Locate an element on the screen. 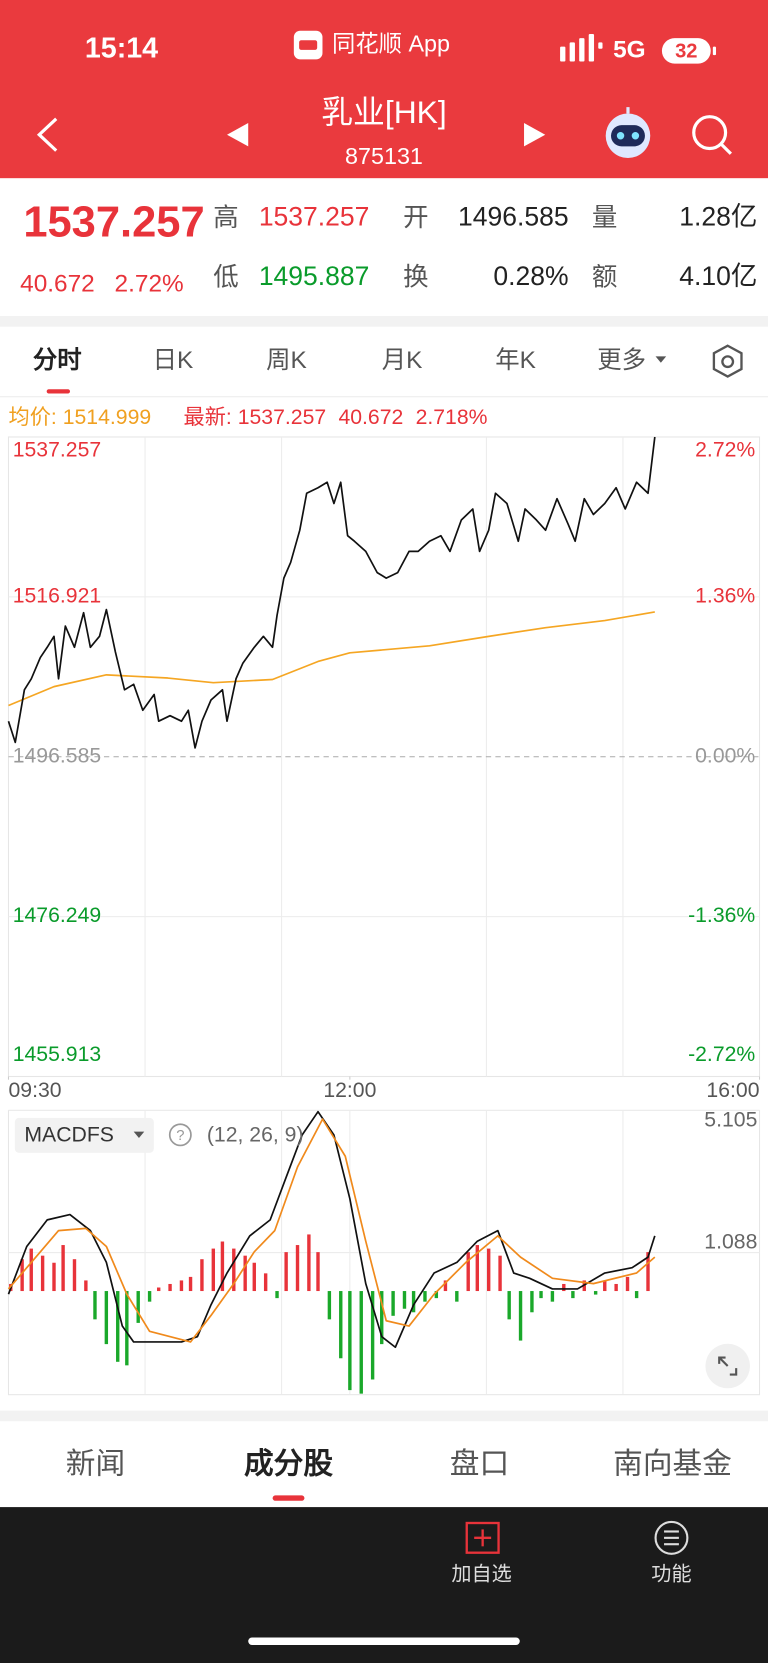  period-tab: 分时 is located at coordinates (57, 360).